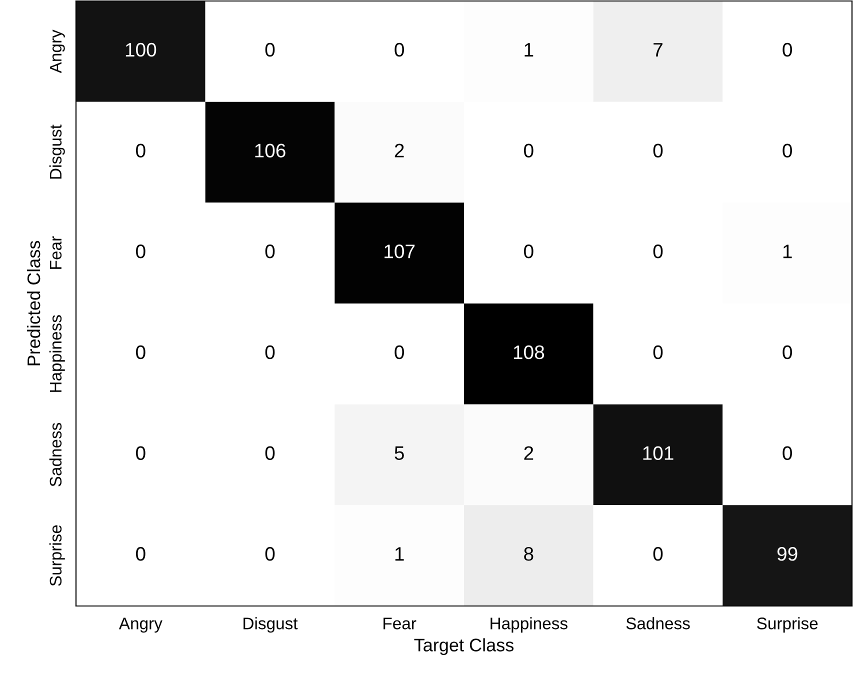 This screenshot has height=690, width=854. What do you see at coordinates (141, 49) in the screenshot?
I see `data-label: 100` at bounding box center [141, 49].